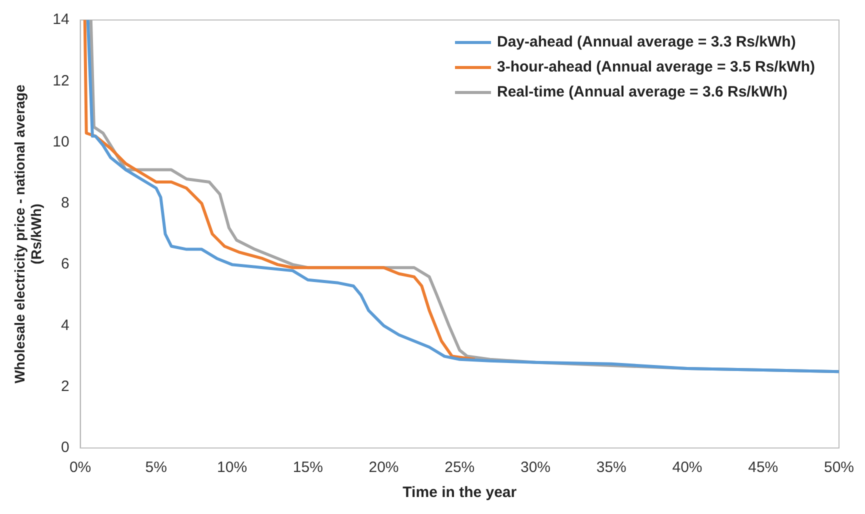 The height and width of the screenshot is (514, 865). I want to click on y-tick-label: 0, so click(65, 447).